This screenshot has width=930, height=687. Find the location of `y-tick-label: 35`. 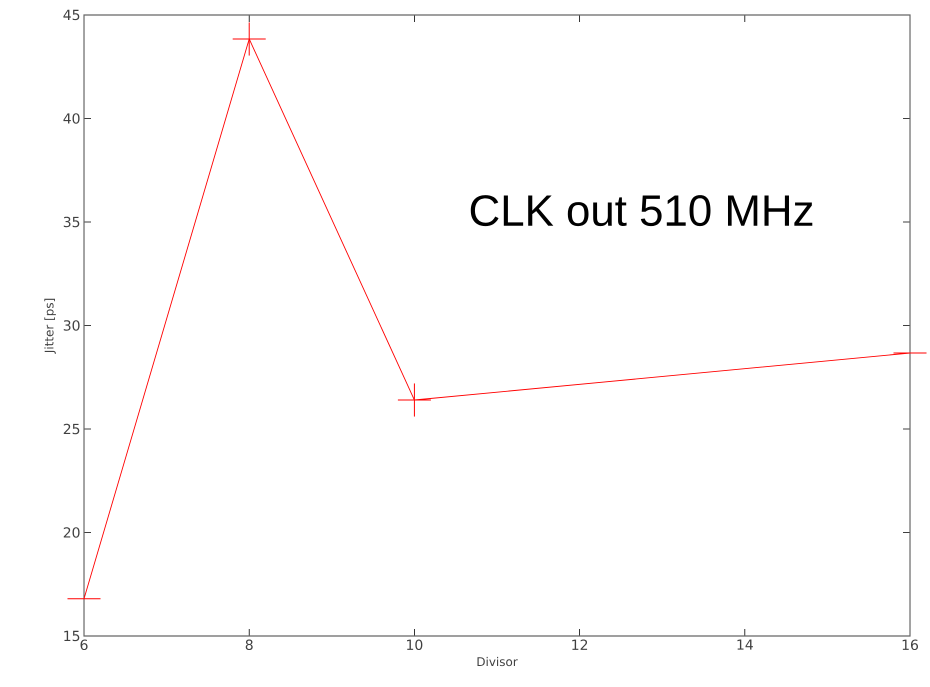

y-tick-label: 35 is located at coordinates (72, 222).